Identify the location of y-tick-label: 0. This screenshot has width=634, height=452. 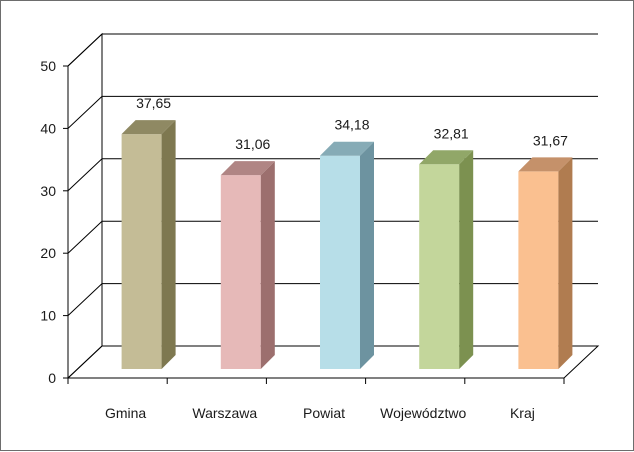
(52, 378).